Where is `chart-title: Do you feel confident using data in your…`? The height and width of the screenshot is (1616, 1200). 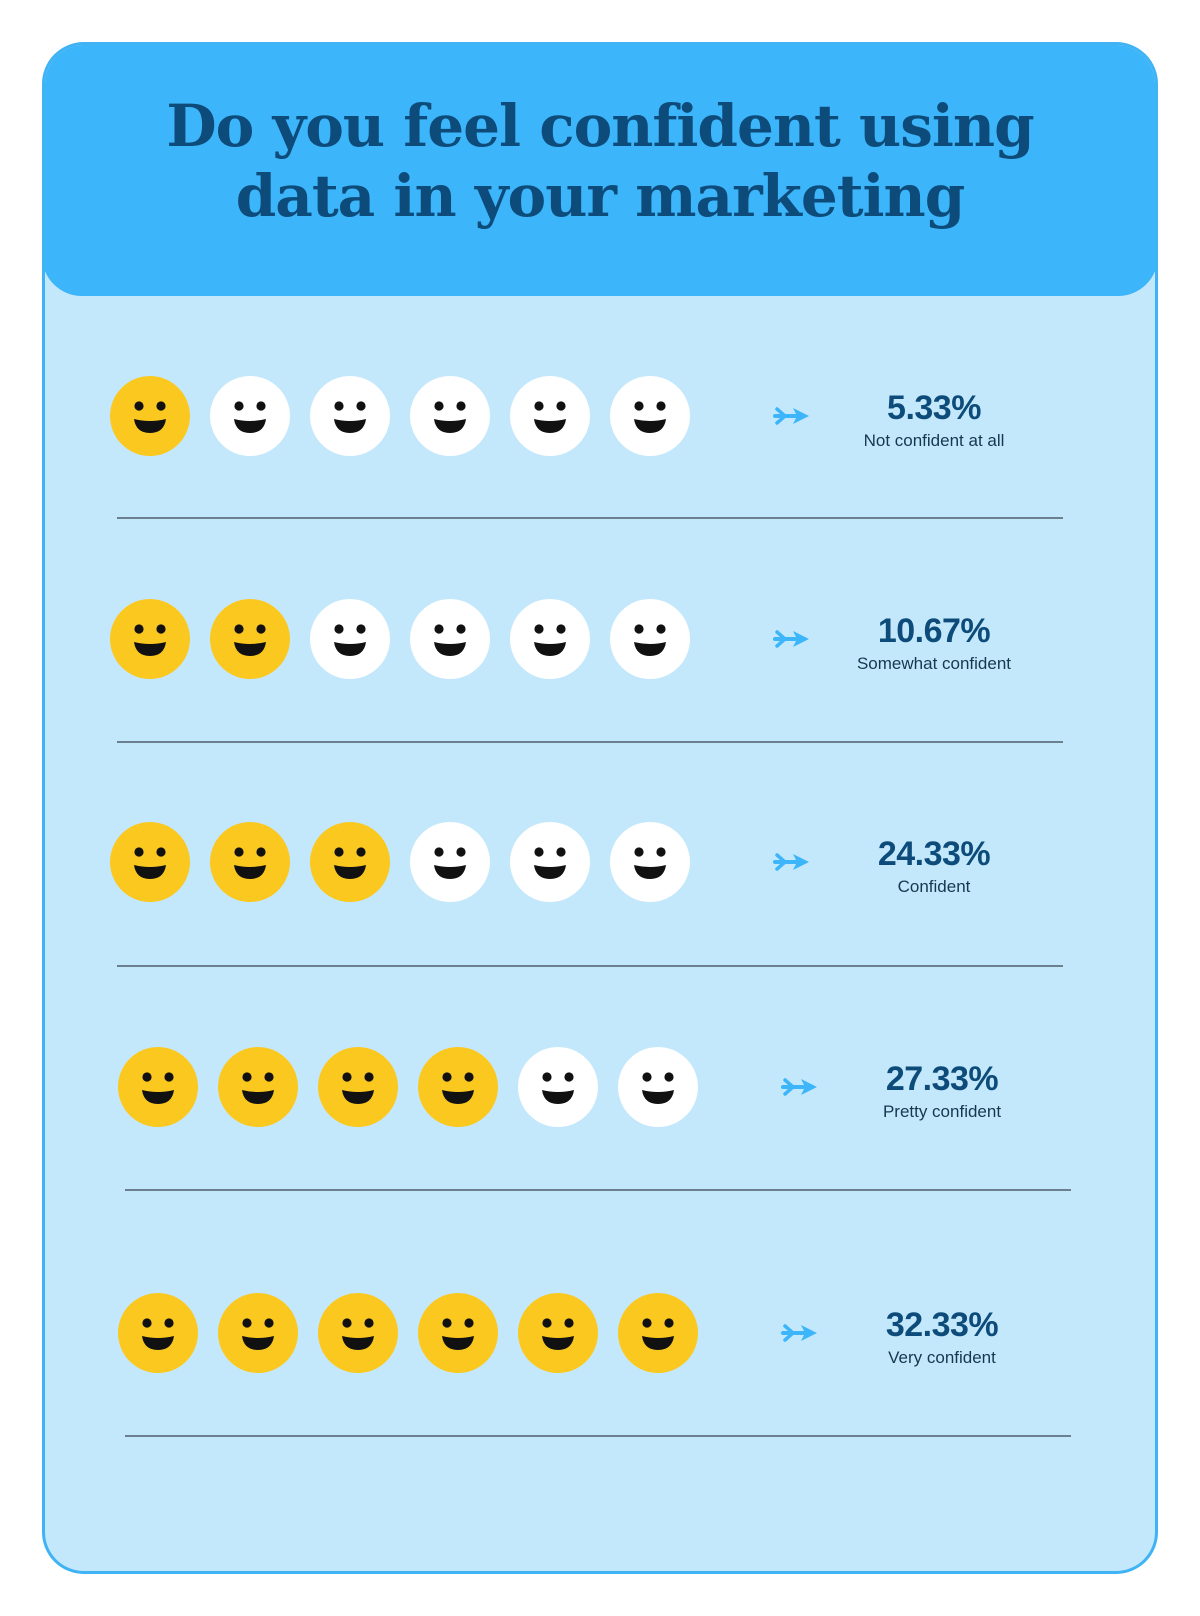 chart-title: Do you feel confident using data in your… is located at coordinates (599, 161).